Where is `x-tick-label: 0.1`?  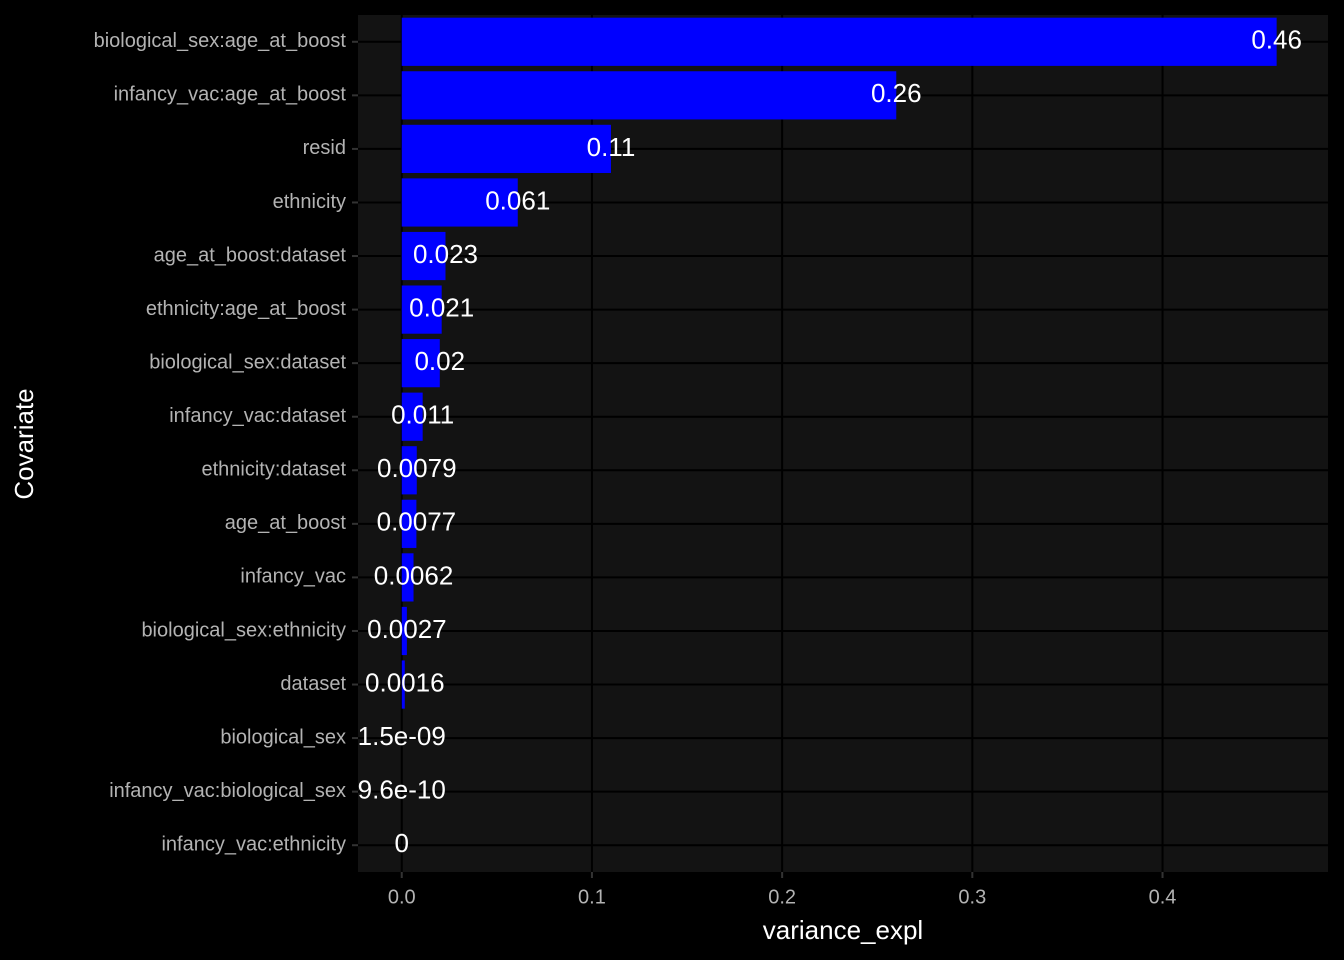 x-tick-label: 0.1 is located at coordinates (592, 897).